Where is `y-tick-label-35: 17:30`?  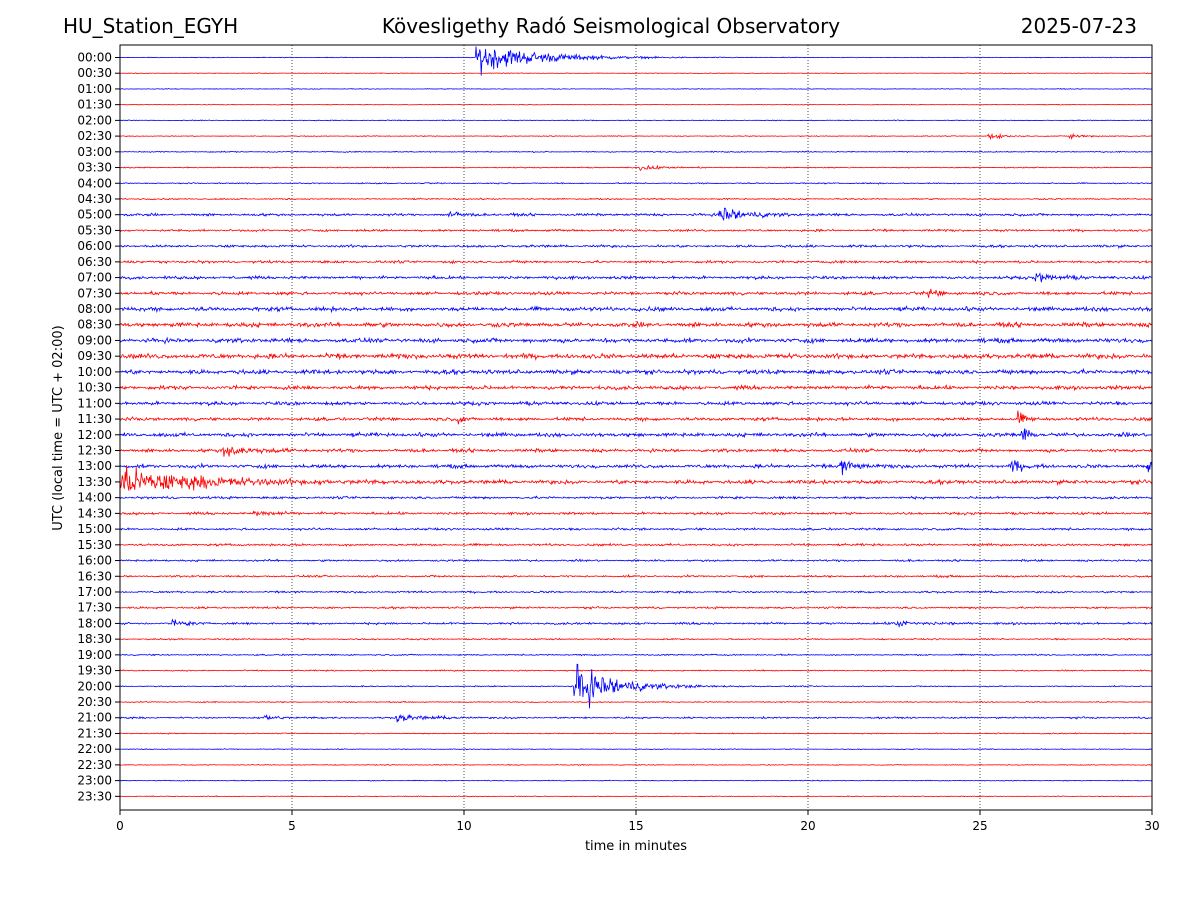 y-tick-label-35: 17:30 is located at coordinates (94, 608).